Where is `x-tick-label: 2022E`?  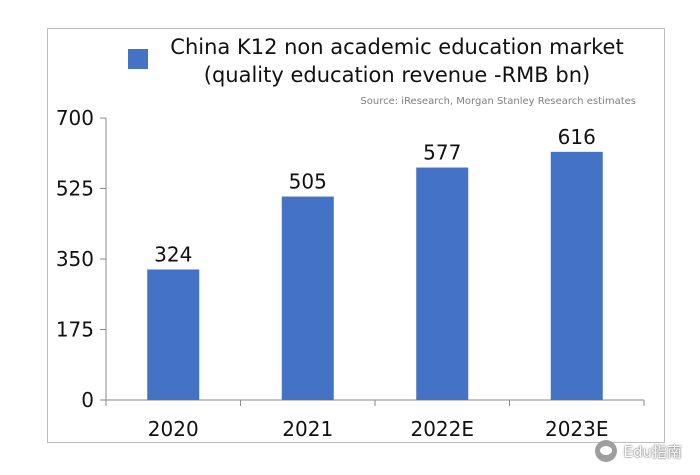 x-tick-label: 2022E is located at coordinates (442, 429).